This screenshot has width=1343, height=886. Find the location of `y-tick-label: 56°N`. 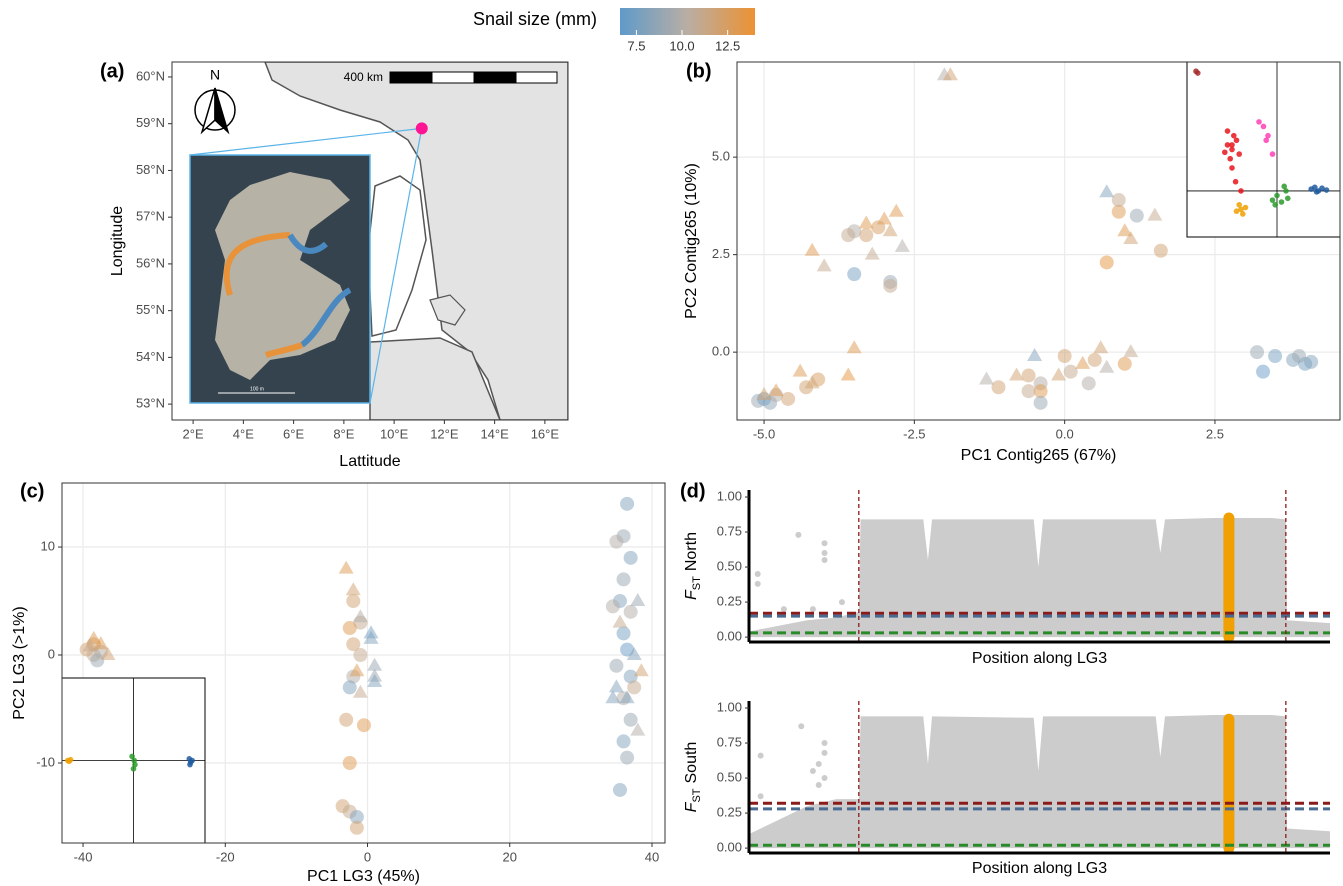

y-tick-label: 56°N is located at coordinates (150, 262).